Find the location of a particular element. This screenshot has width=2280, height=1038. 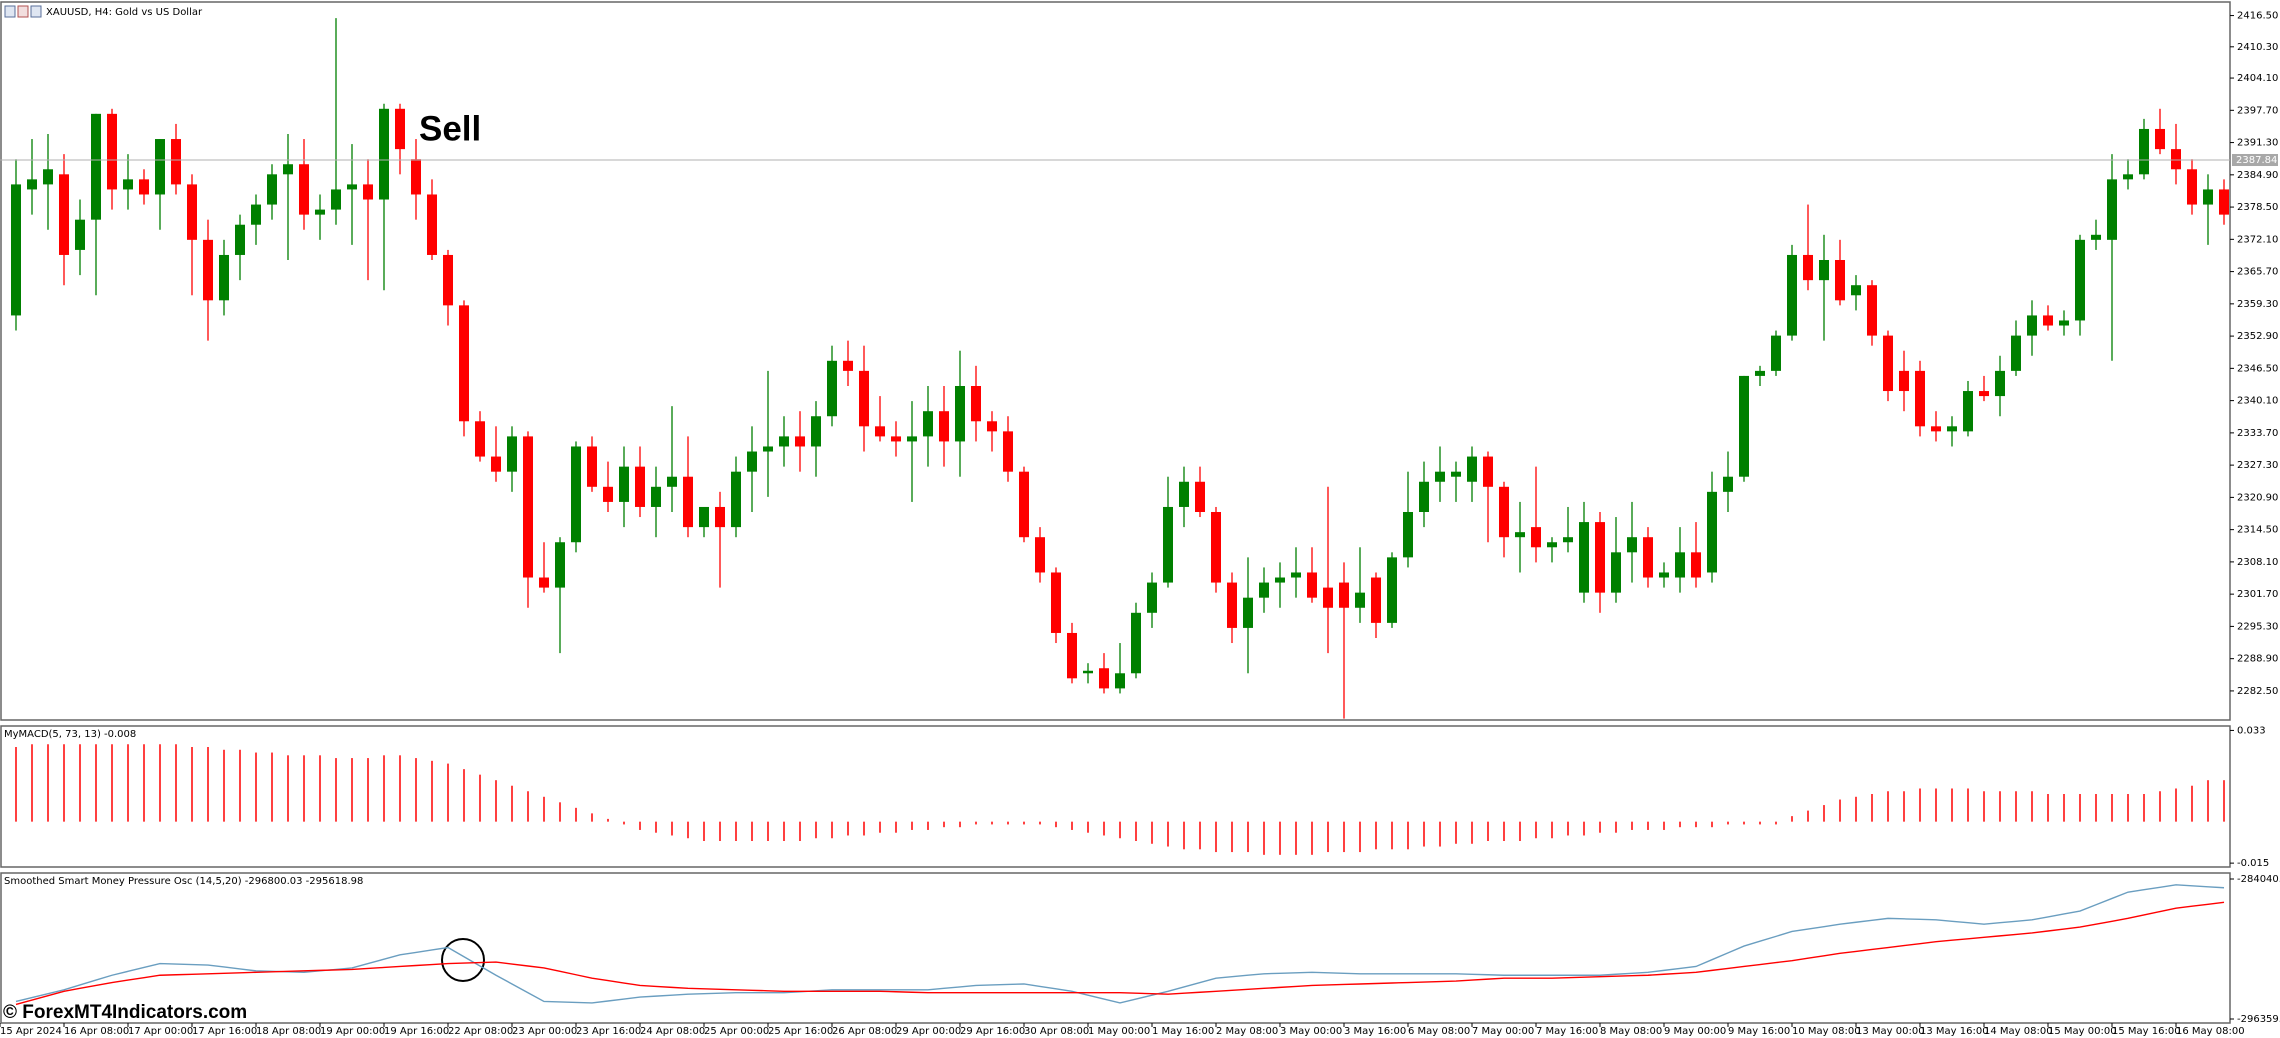

x-tick-label: 9 May 16:00 is located at coordinates (1759, 1031).